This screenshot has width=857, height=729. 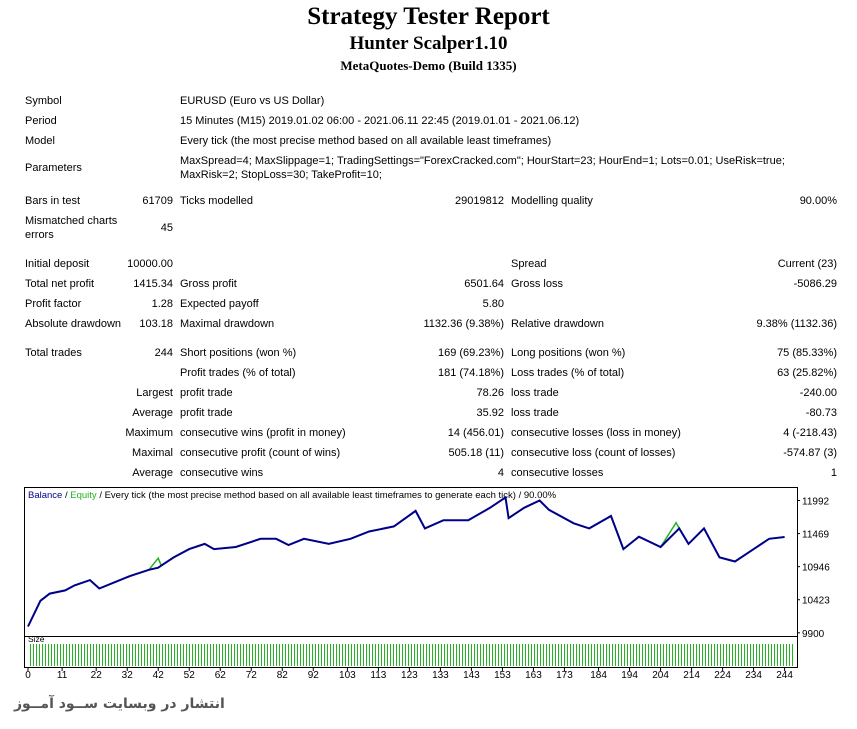 I want to click on stat-label: Ticks modelled, so click(x=216, y=201).